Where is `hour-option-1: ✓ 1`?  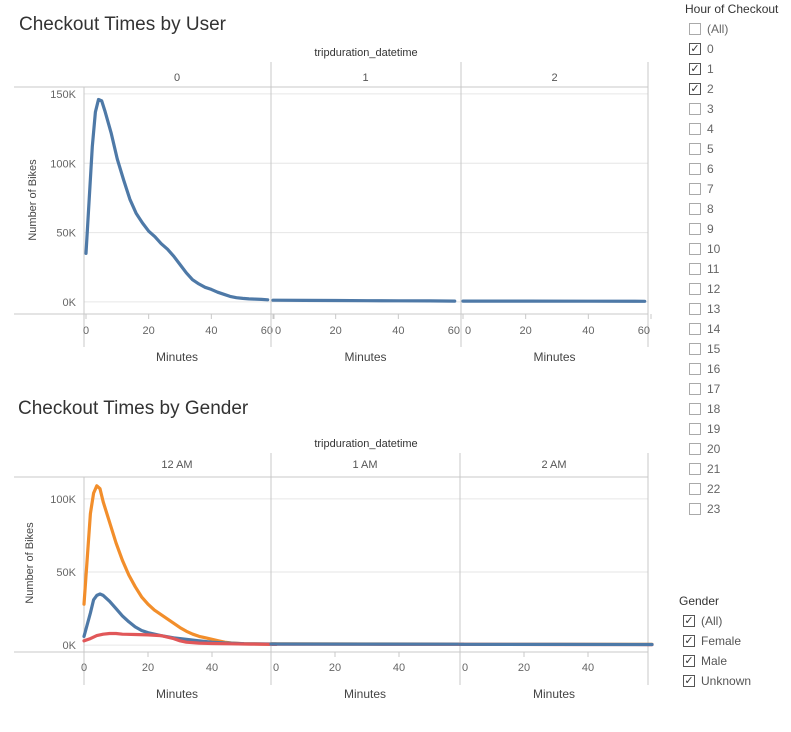 hour-option-1: ✓ 1 is located at coordinates (733, 69).